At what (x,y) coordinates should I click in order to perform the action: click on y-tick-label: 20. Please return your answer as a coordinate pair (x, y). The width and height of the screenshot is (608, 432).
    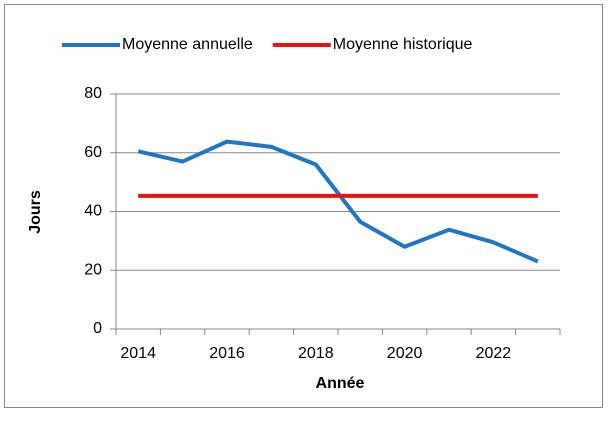
    Looking at the image, I should click on (93, 269).